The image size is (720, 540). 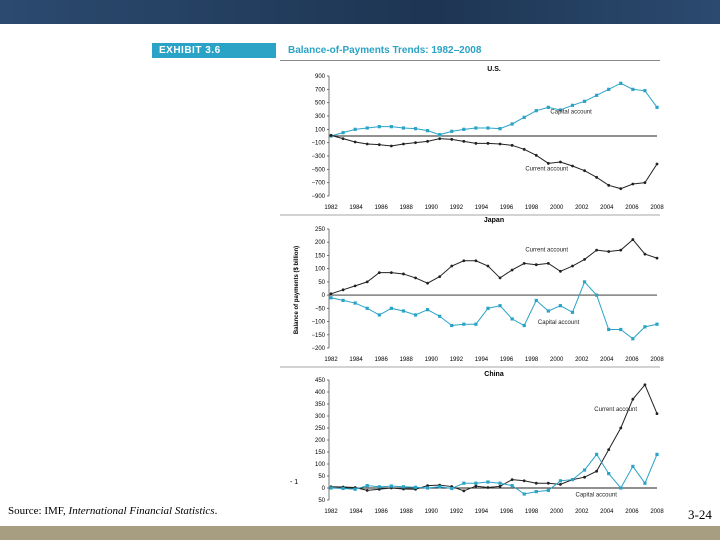 What do you see at coordinates (507, 360) in the screenshot?
I see `japan-x-tick-label: 1996` at bounding box center [507, 360].